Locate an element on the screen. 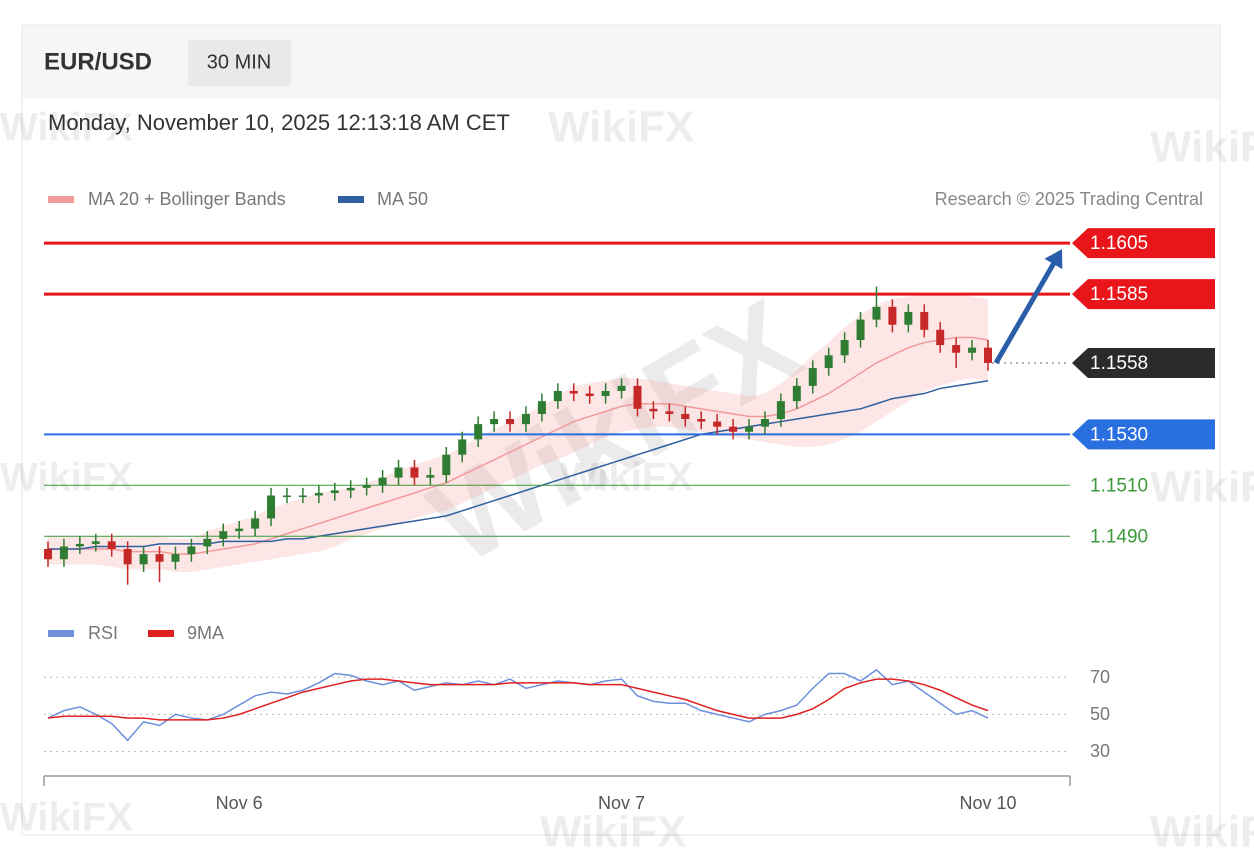 The image size is (1254, 857). level-label: 1.1558 is located at coordinates (1119, 363).